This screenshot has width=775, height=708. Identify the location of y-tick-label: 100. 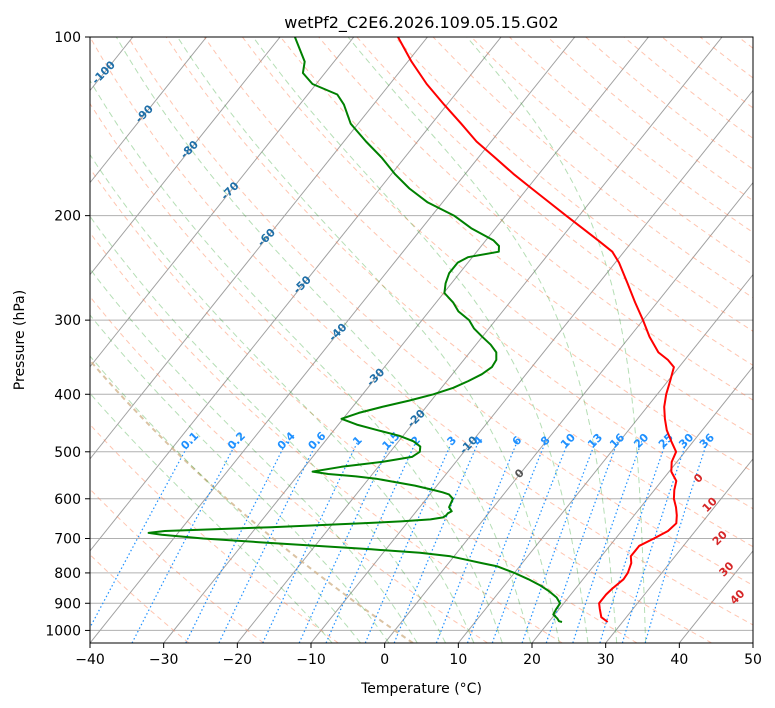
(67, 38).